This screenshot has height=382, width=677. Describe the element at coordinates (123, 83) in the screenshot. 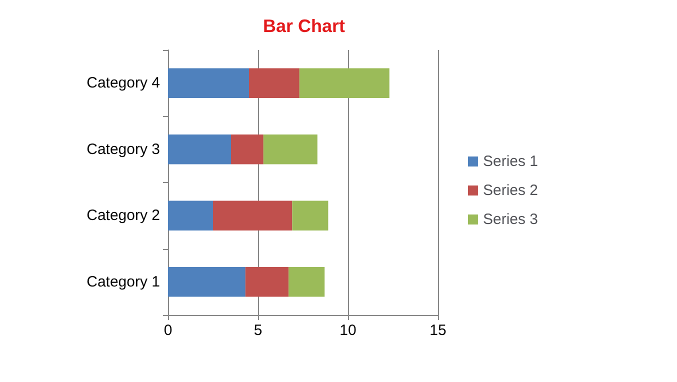

I see `y-tick-label: Category 4` at that location.